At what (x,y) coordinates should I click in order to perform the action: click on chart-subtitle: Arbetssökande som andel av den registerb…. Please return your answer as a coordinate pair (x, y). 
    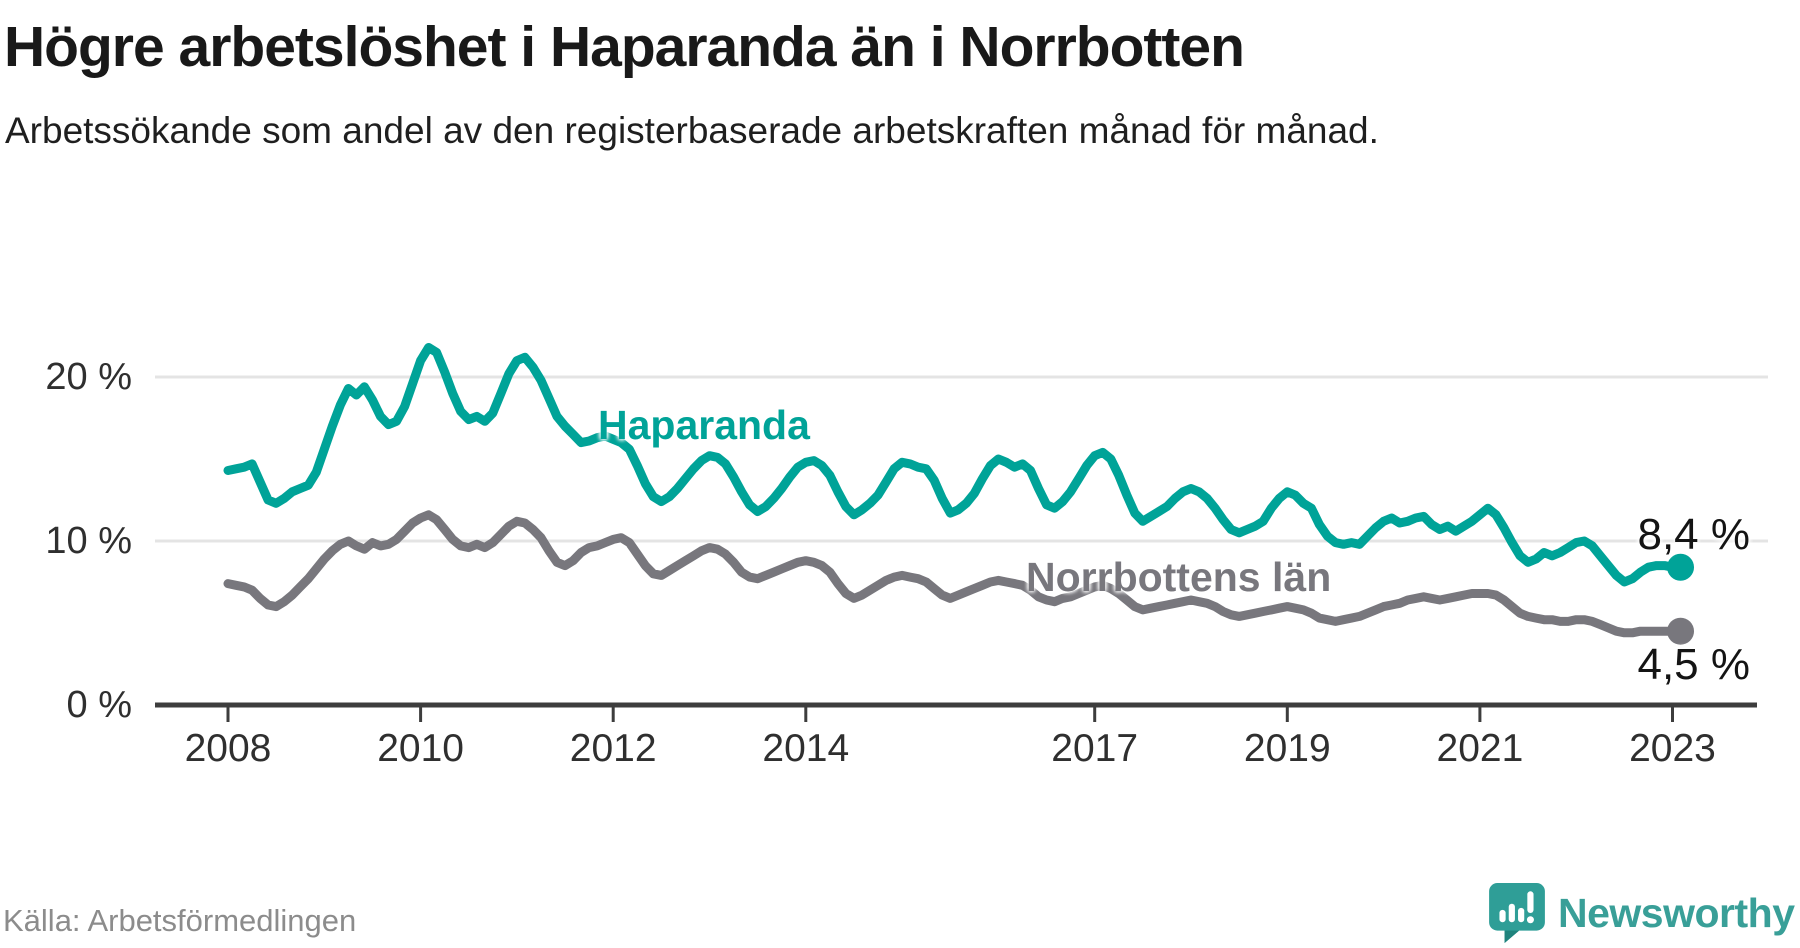
    Looking at the image, I should click on (692, 130).